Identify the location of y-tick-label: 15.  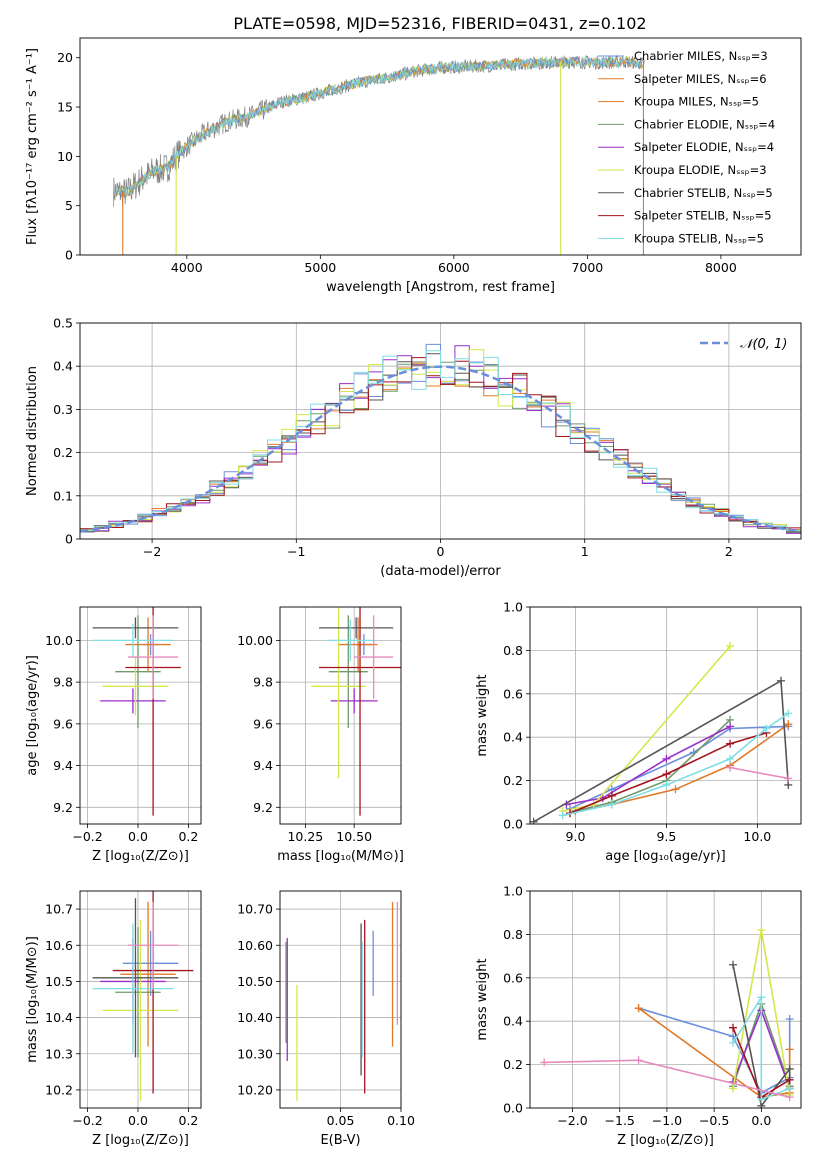
(65, 107).